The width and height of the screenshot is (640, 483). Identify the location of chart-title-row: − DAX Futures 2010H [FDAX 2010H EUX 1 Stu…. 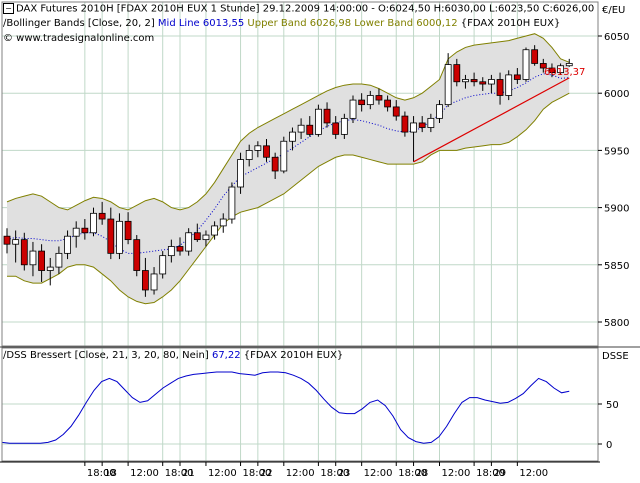
(298, 9).